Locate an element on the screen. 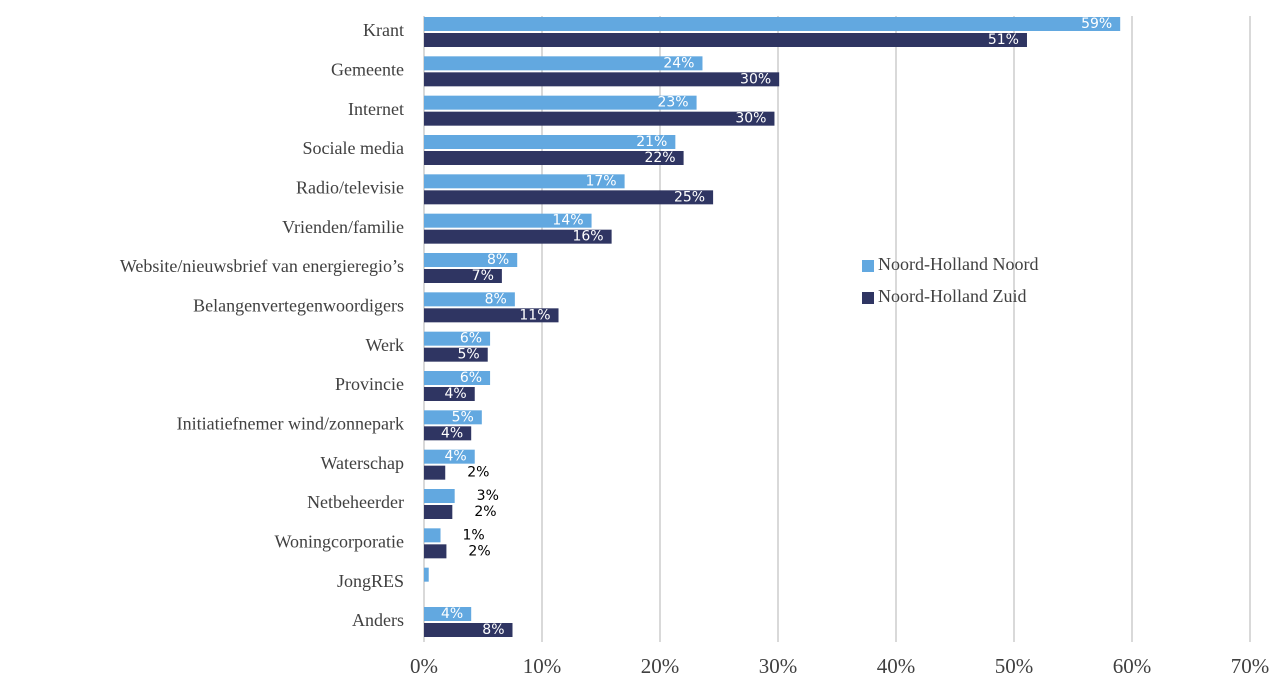 Image resolution: width=1278 pixels, height=683 pixels. value-label: 11% is located at coordinates (534, 315).